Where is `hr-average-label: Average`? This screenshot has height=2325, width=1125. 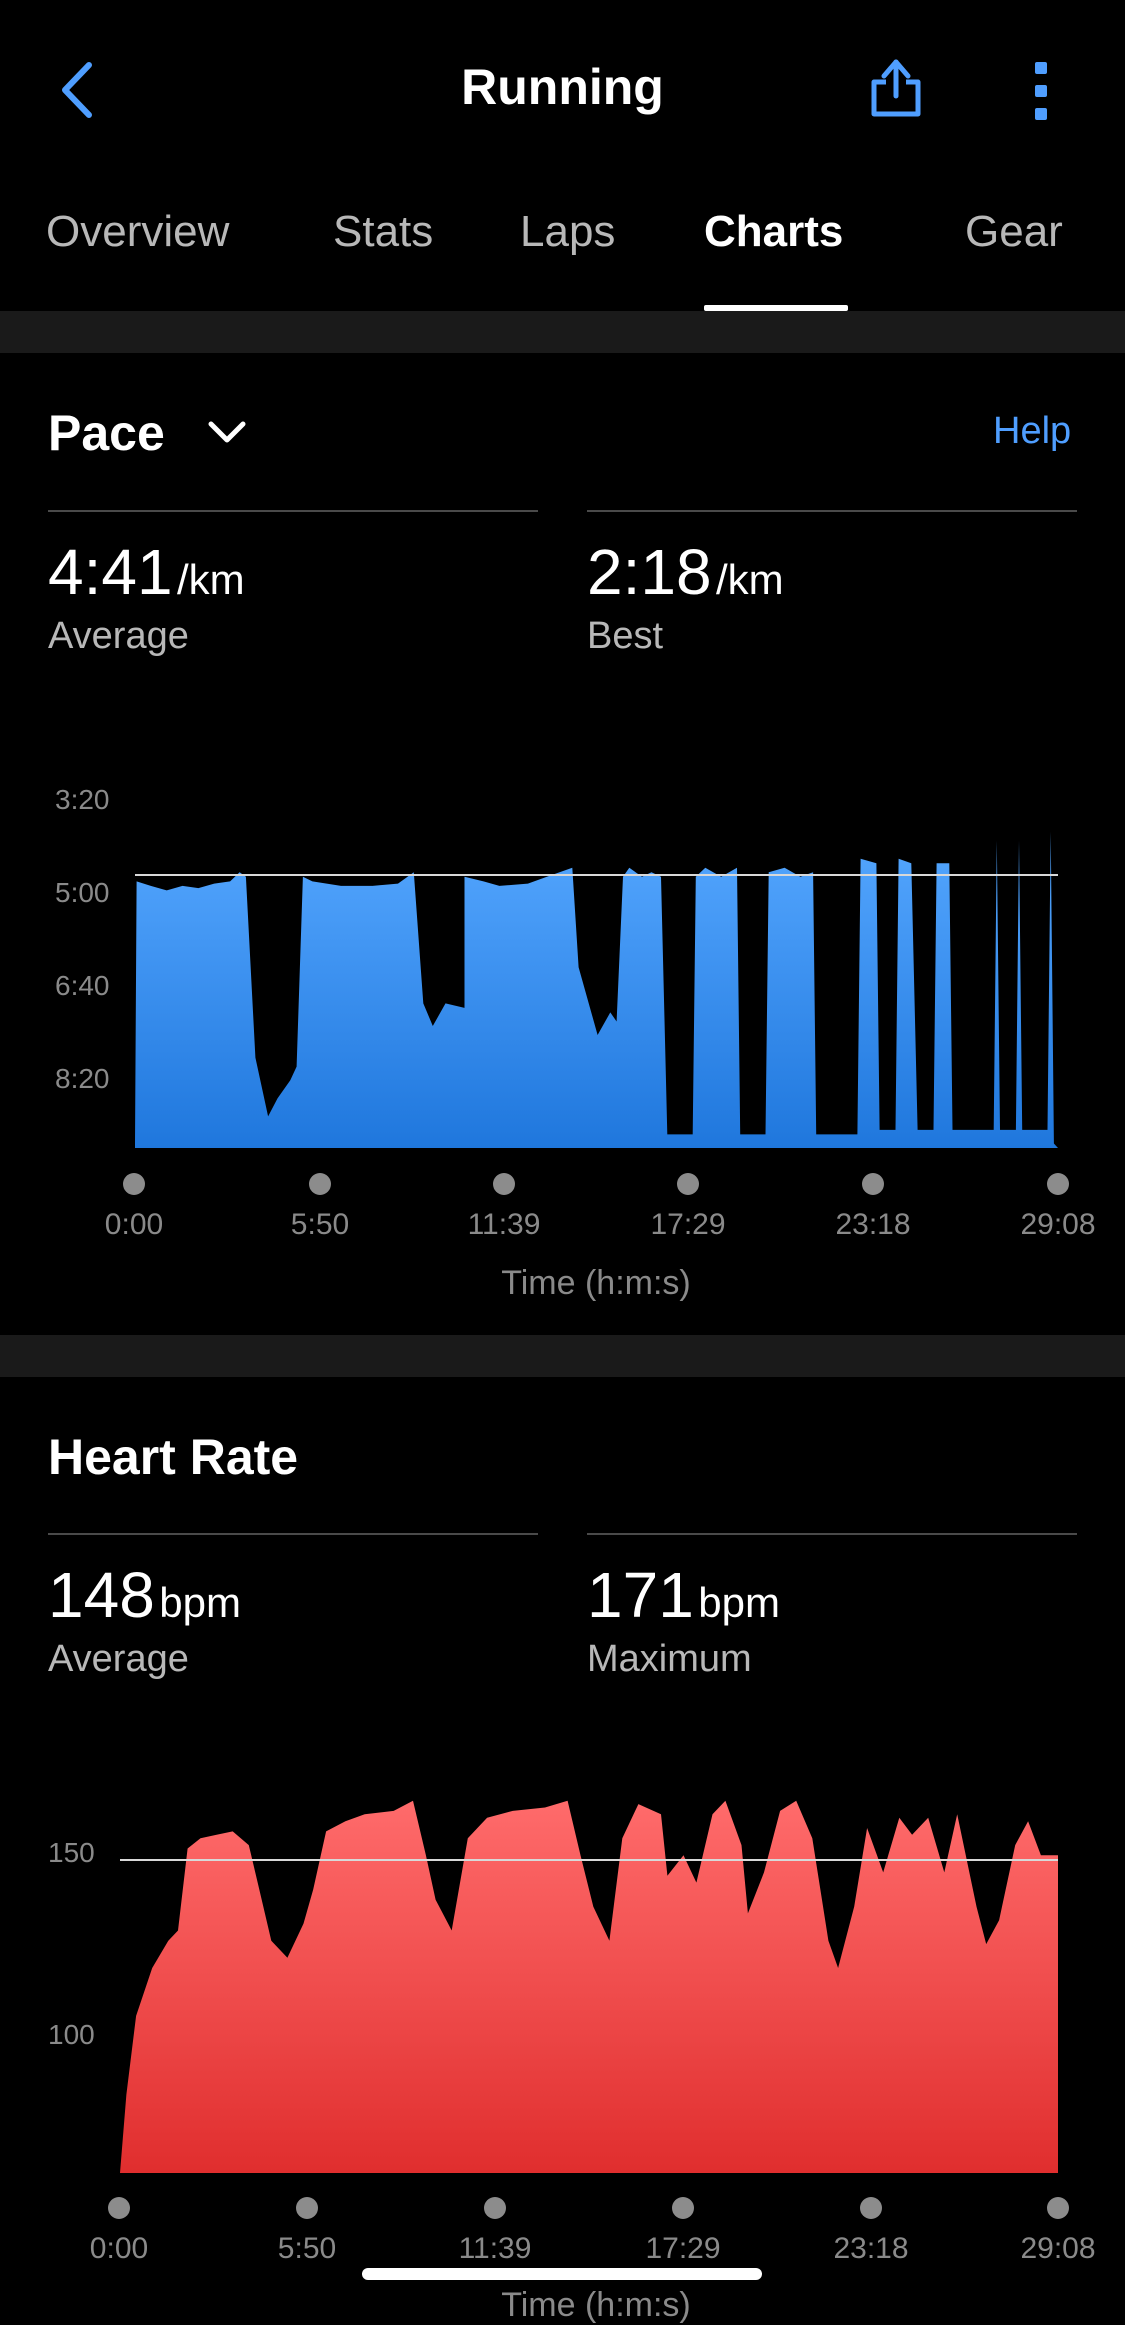
hr-average-label: Average is located at coordinates (118, 1659).